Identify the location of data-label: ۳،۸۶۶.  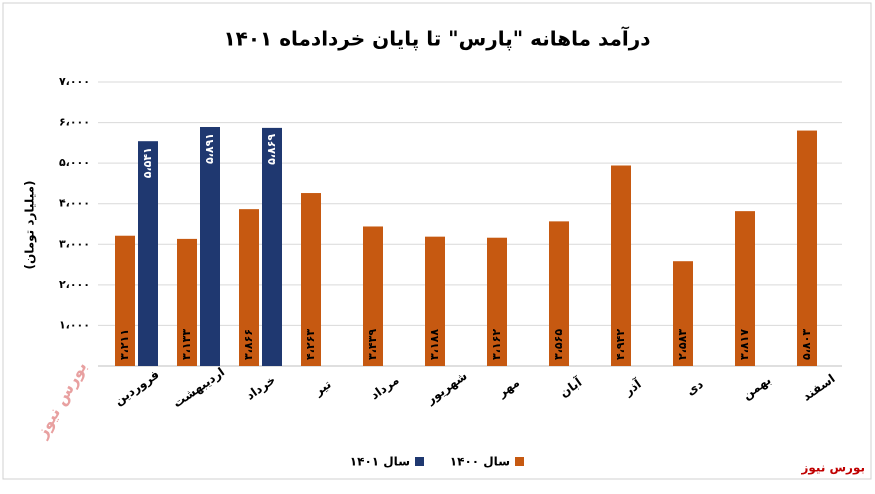
(248, 344).